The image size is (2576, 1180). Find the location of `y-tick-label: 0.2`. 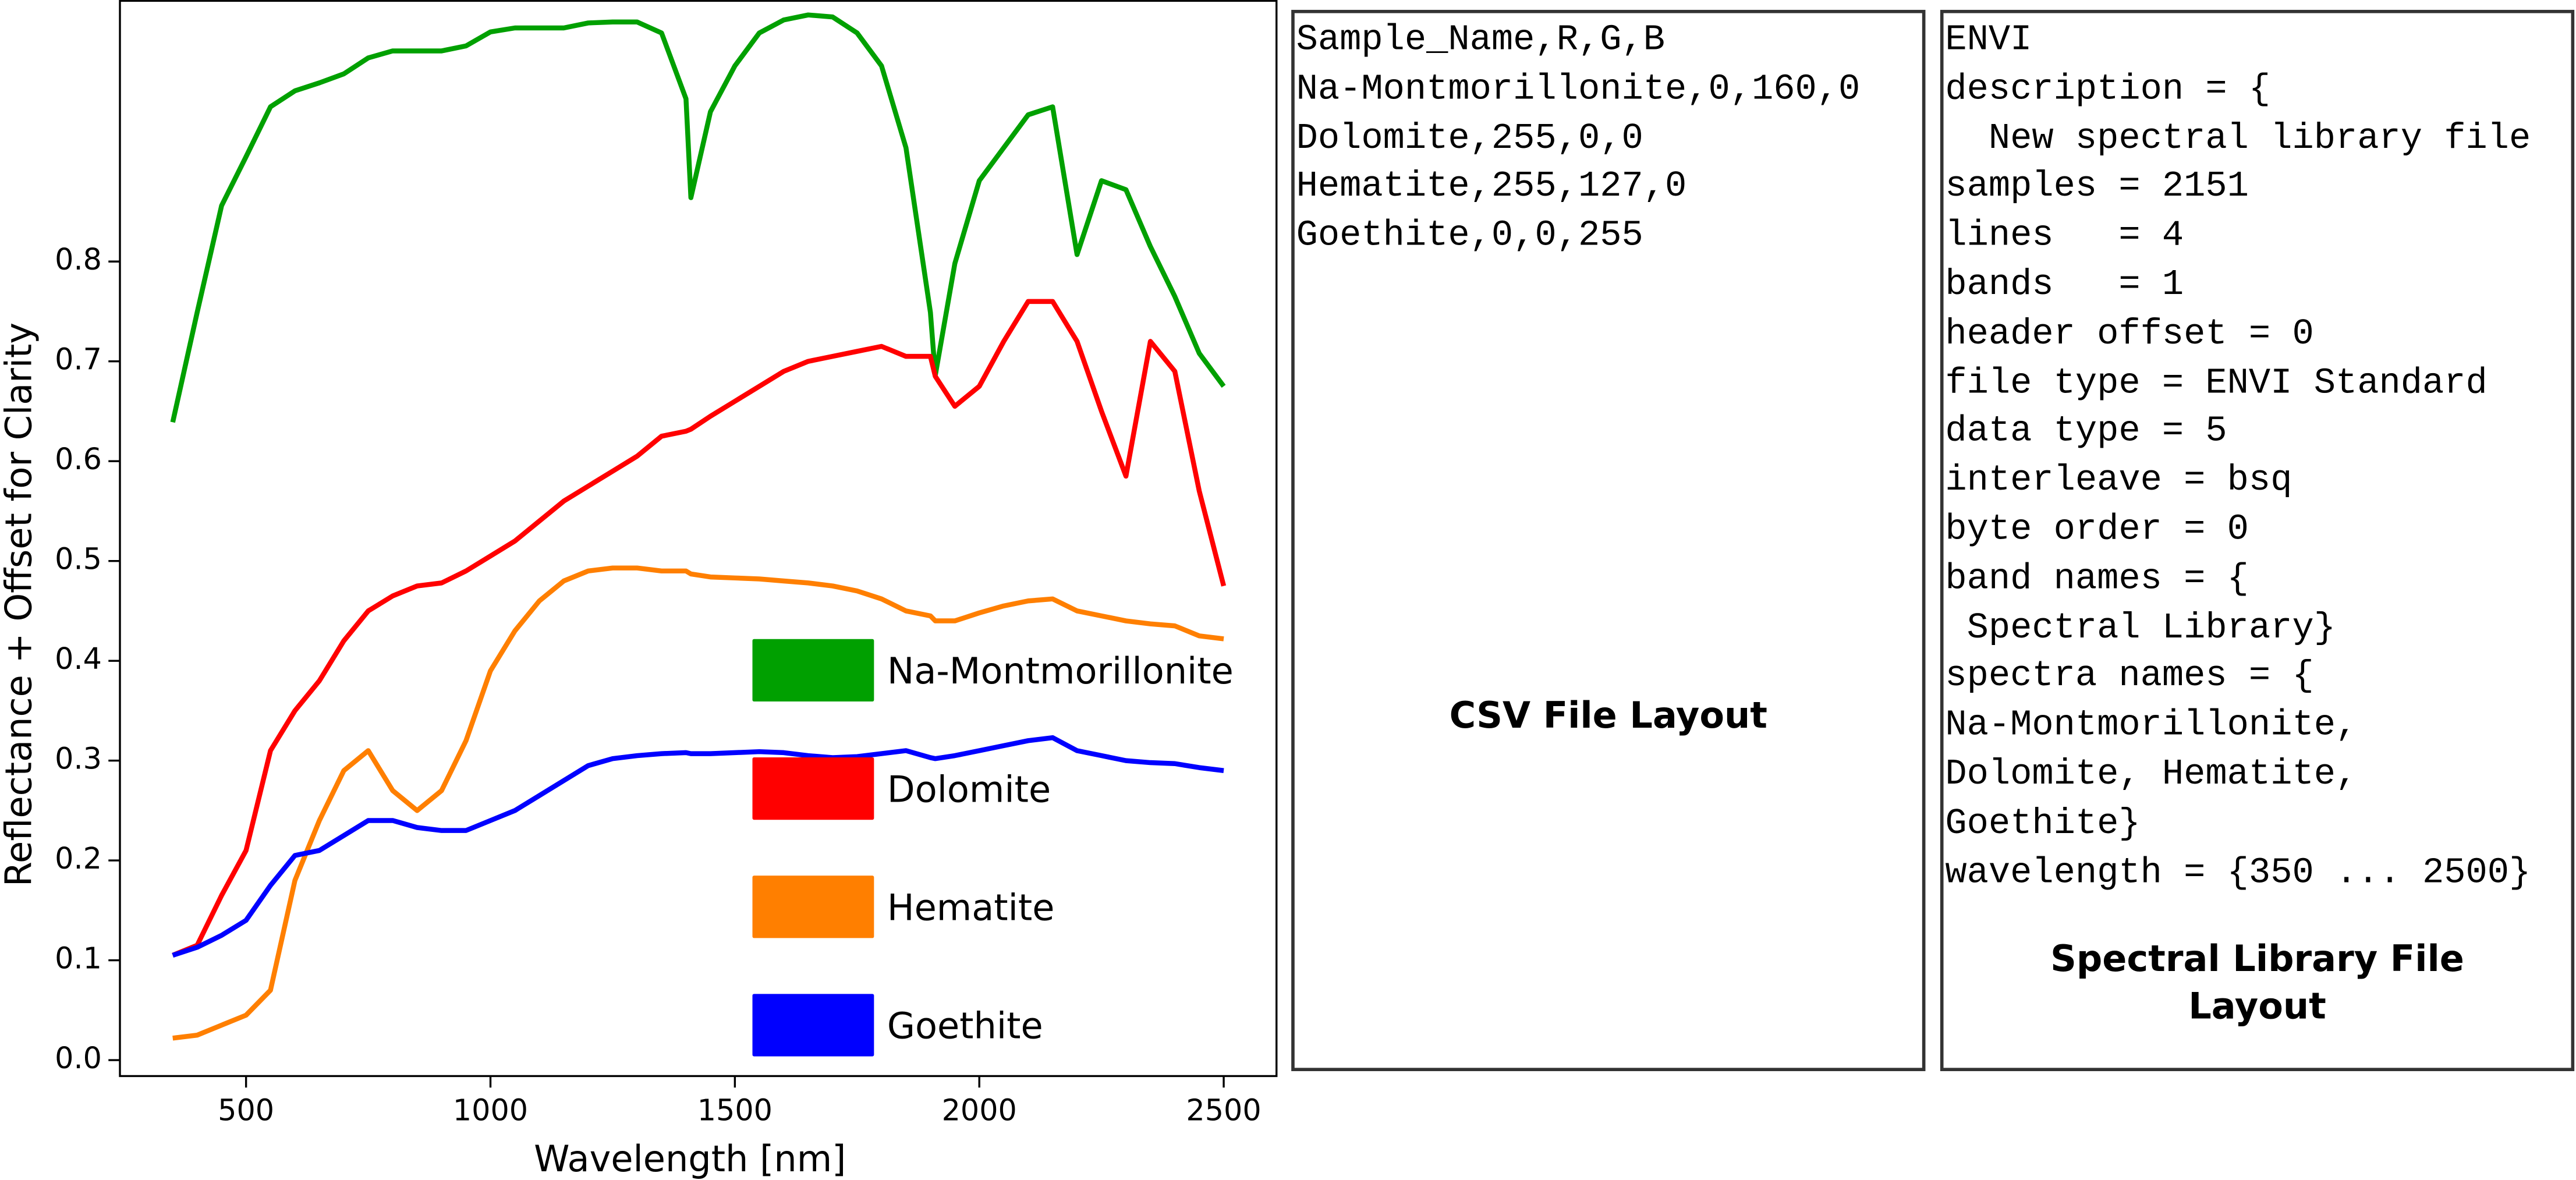

y-tick-label: 0.2 is located at coordinates (78, 858).